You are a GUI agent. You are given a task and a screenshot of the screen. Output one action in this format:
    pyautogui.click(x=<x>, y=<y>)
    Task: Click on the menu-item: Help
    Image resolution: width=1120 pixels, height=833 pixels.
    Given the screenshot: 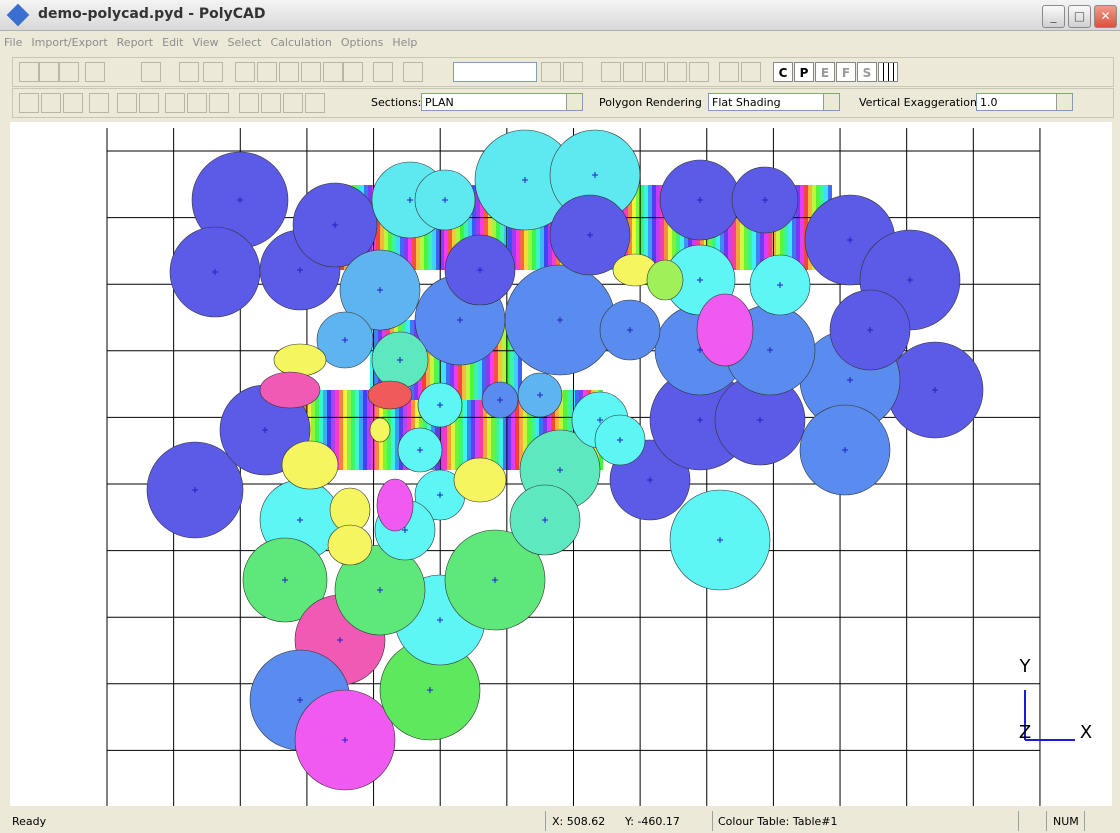 What is the action you would take?
    pyautogui.click(x=405, y=42)
    